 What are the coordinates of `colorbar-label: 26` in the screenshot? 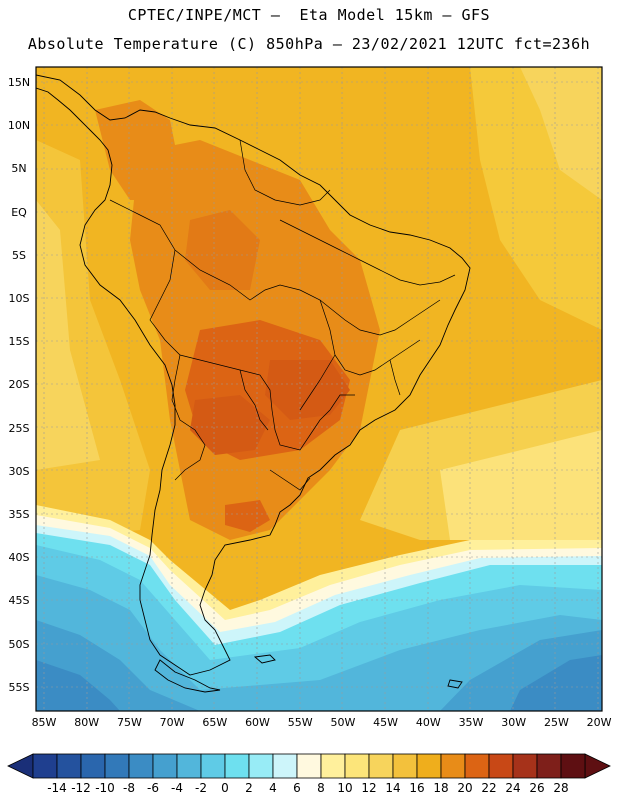 It's located at (537, 788).